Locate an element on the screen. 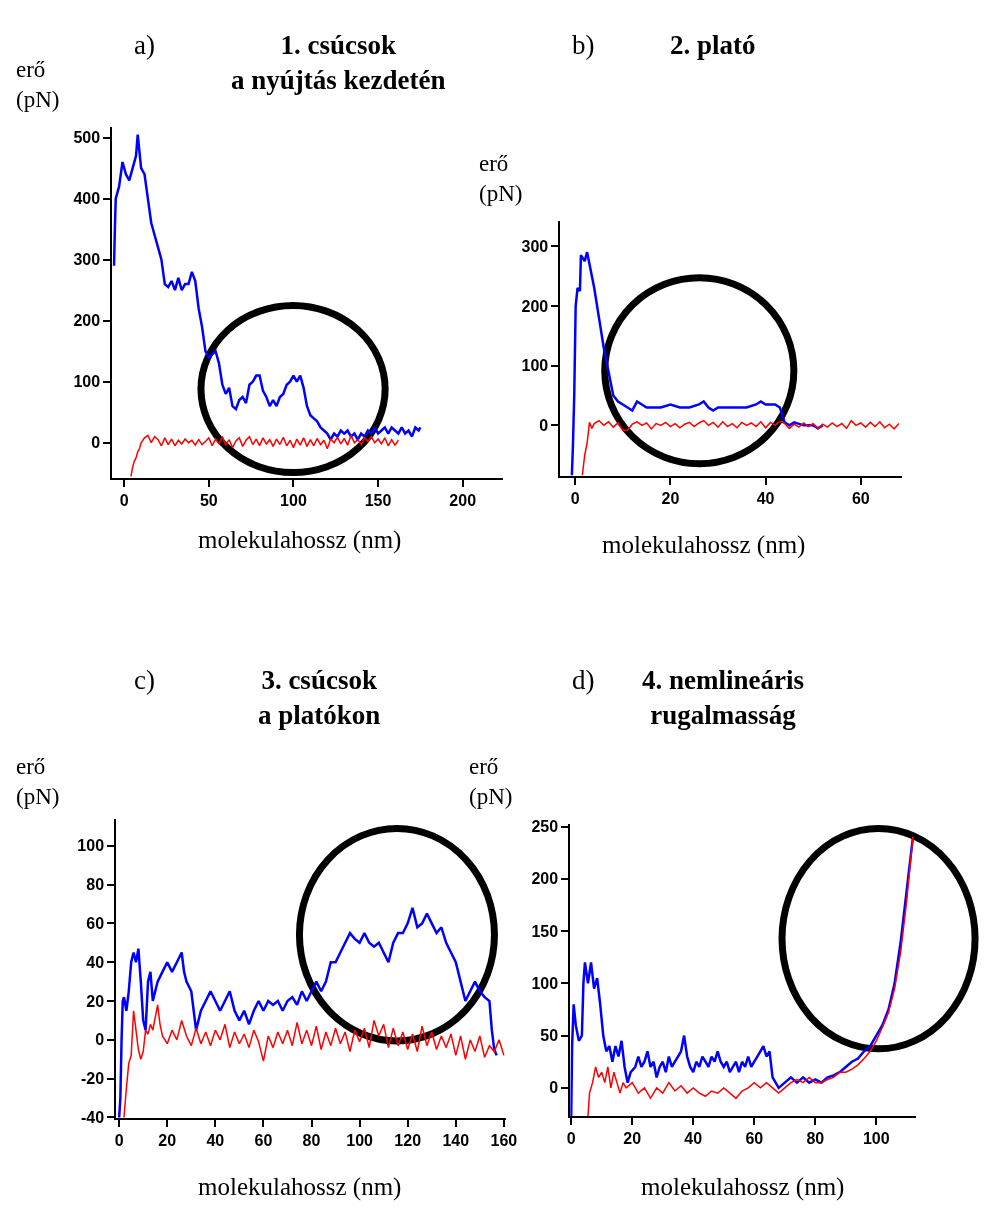 The height and width of the screenshot is (1218, 990). y-tick-label: 60 is located at coordinates (95, 923).